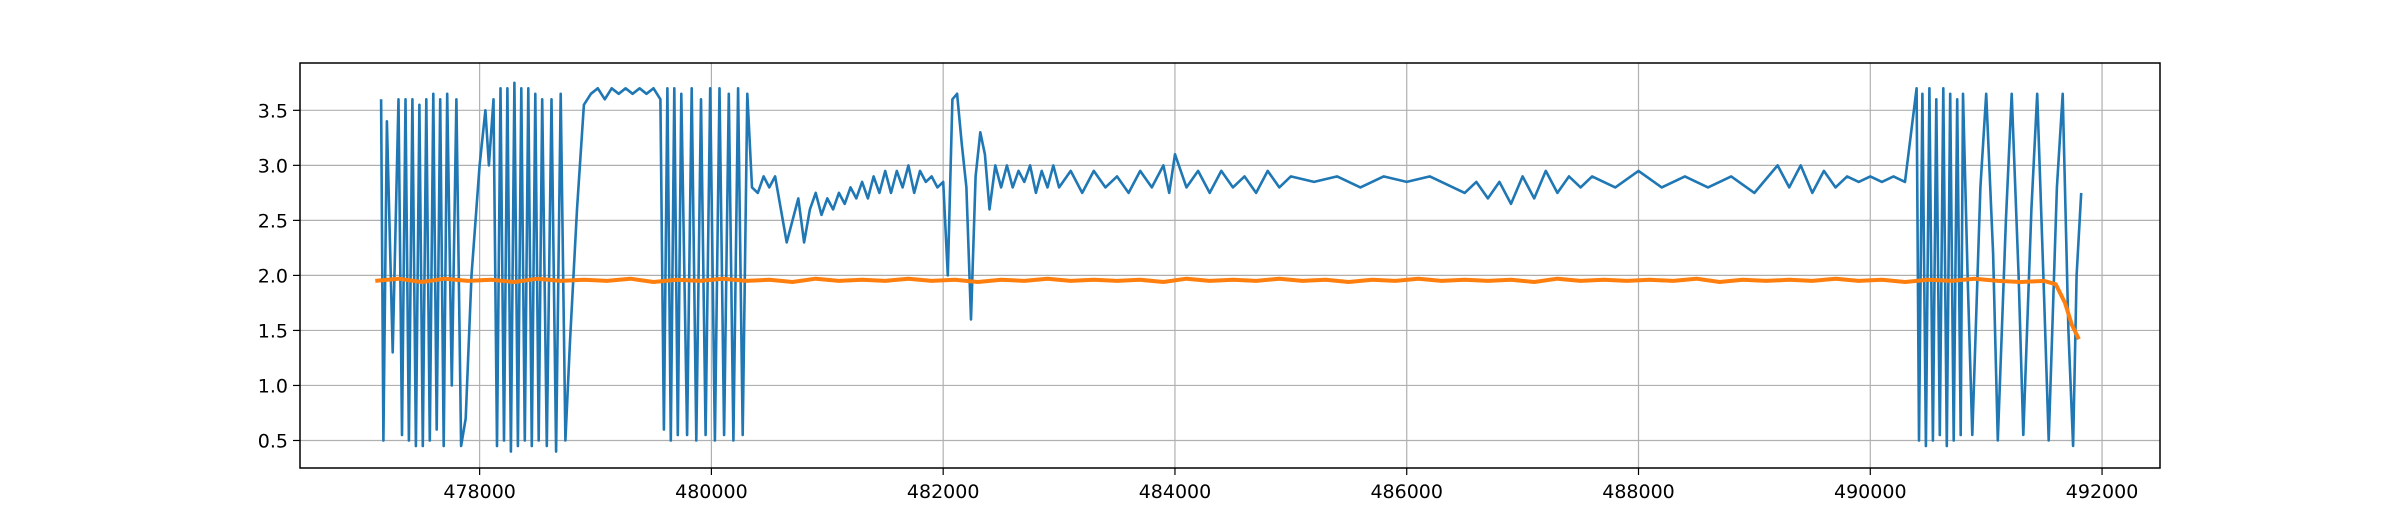  Describe the element at coordinates (273, 331) in the screenshot. I see `y-tick-label: 1.5` at that location.